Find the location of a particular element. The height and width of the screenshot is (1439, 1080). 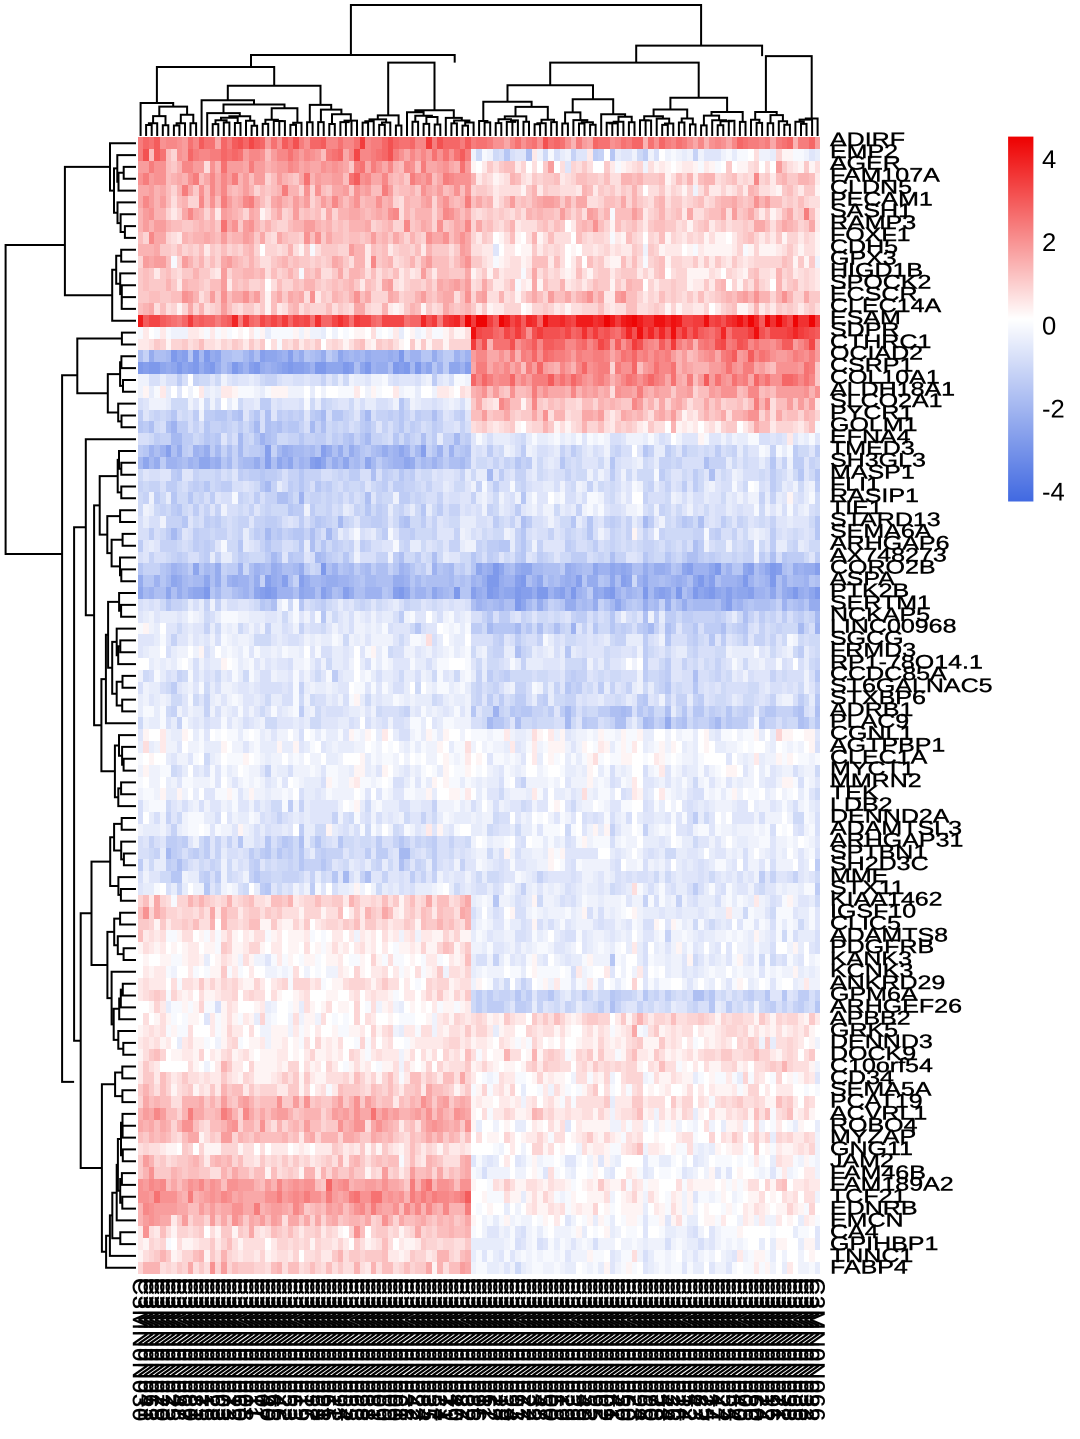

svg-text: JAM2 is located at coordinates (862, 1161).